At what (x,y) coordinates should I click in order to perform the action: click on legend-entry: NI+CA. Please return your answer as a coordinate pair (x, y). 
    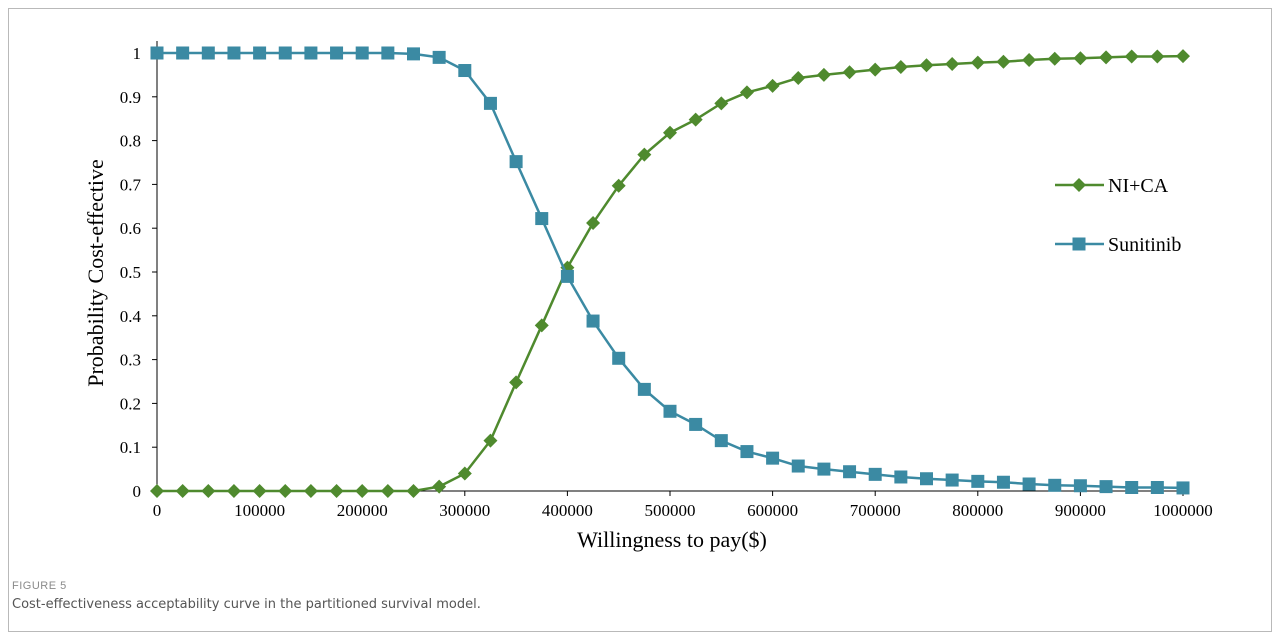
    Looking at the image, I should click on (1112, 186).